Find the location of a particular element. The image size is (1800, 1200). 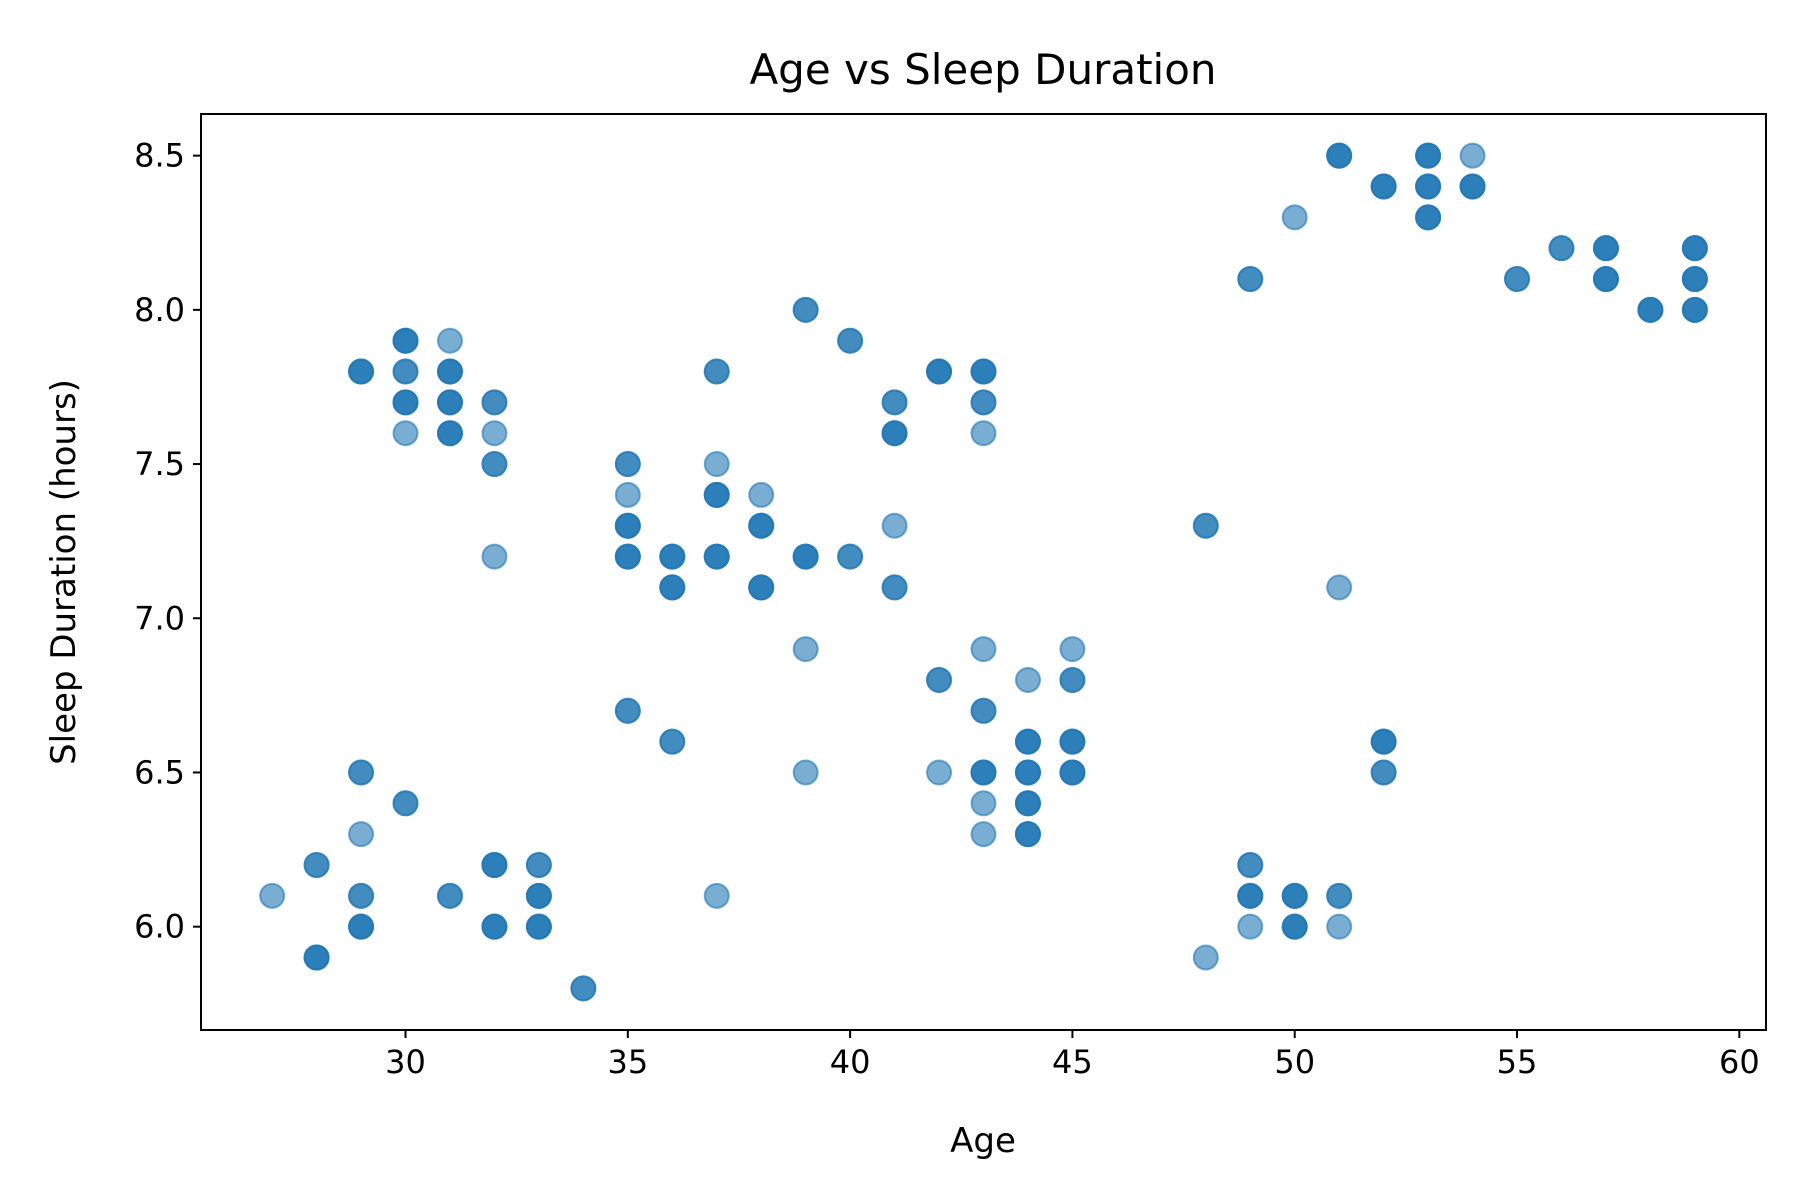

y-tick-label: 8.0 is located at coordinates (159, 310).